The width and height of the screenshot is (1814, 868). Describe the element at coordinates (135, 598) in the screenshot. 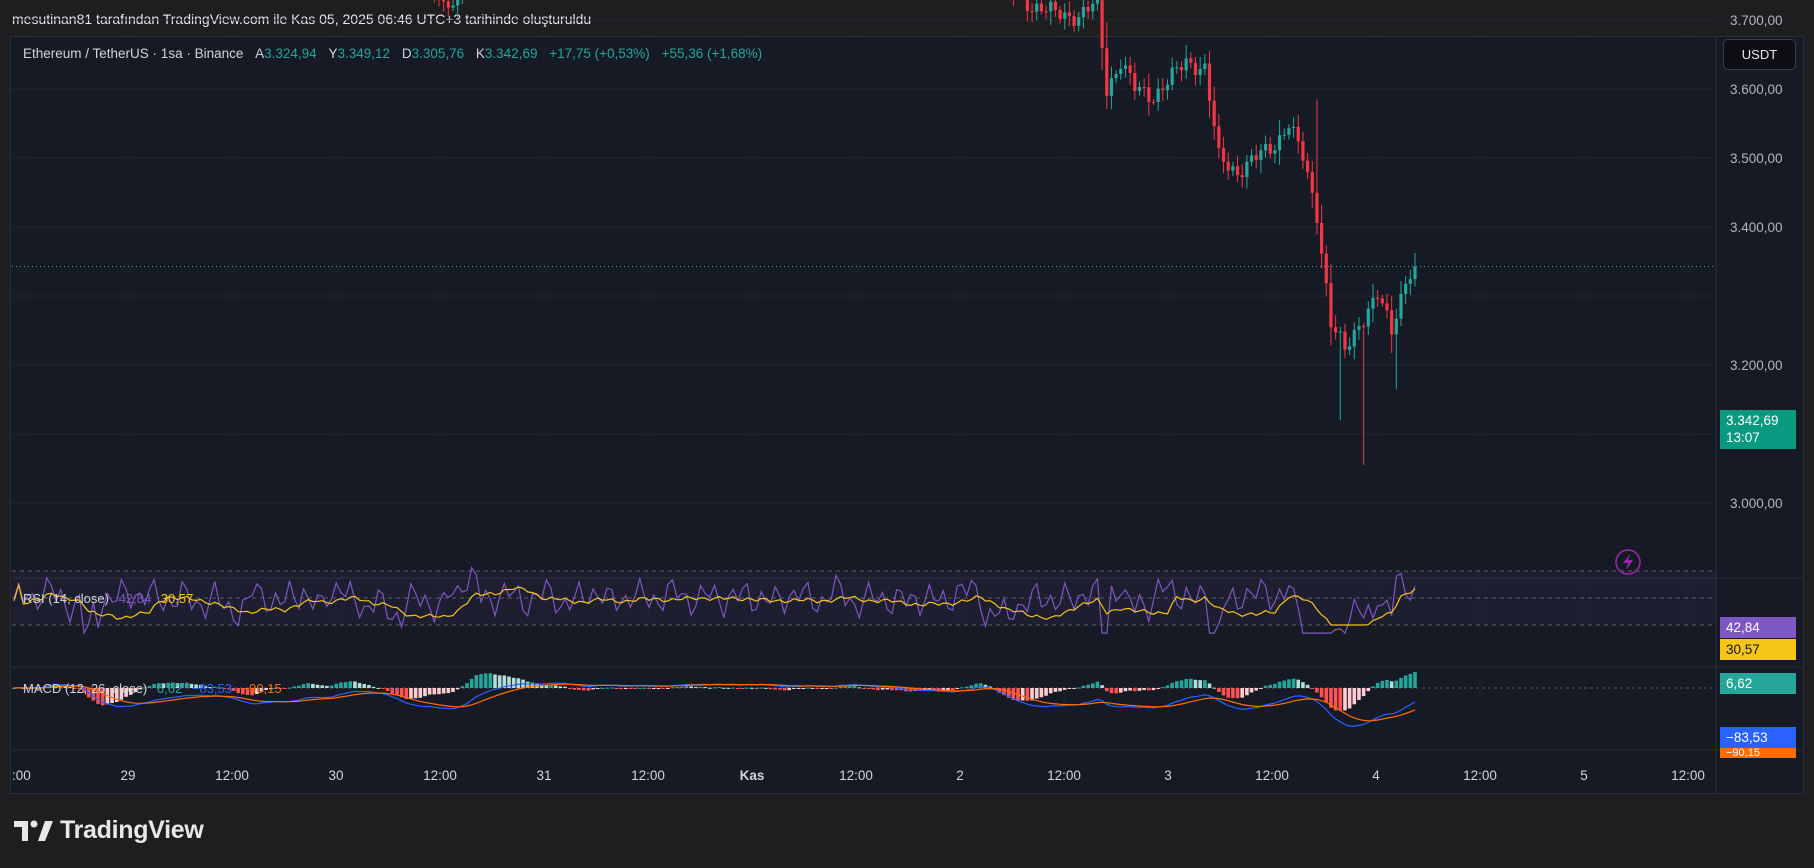

I see `rsi-value: 42,84` at that location.